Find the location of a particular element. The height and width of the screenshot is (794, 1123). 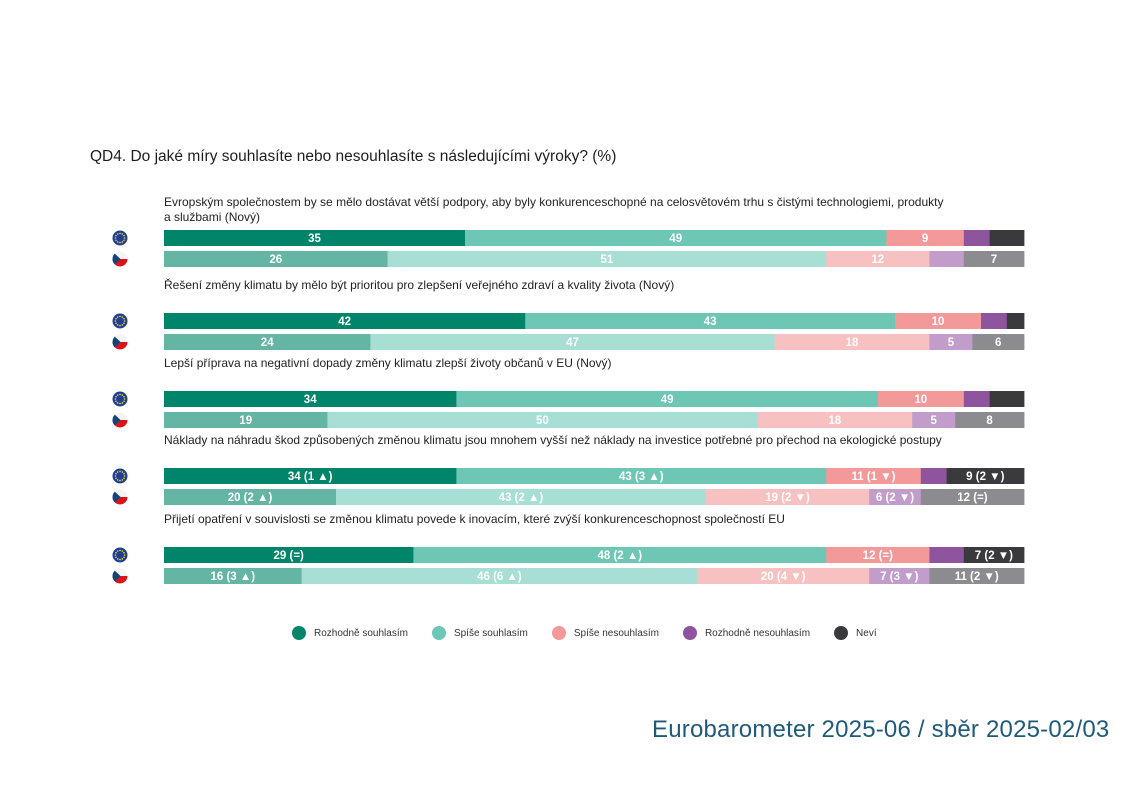

eu-label-tend-disagree: 12 (=) is located at coordinates (878, 556).